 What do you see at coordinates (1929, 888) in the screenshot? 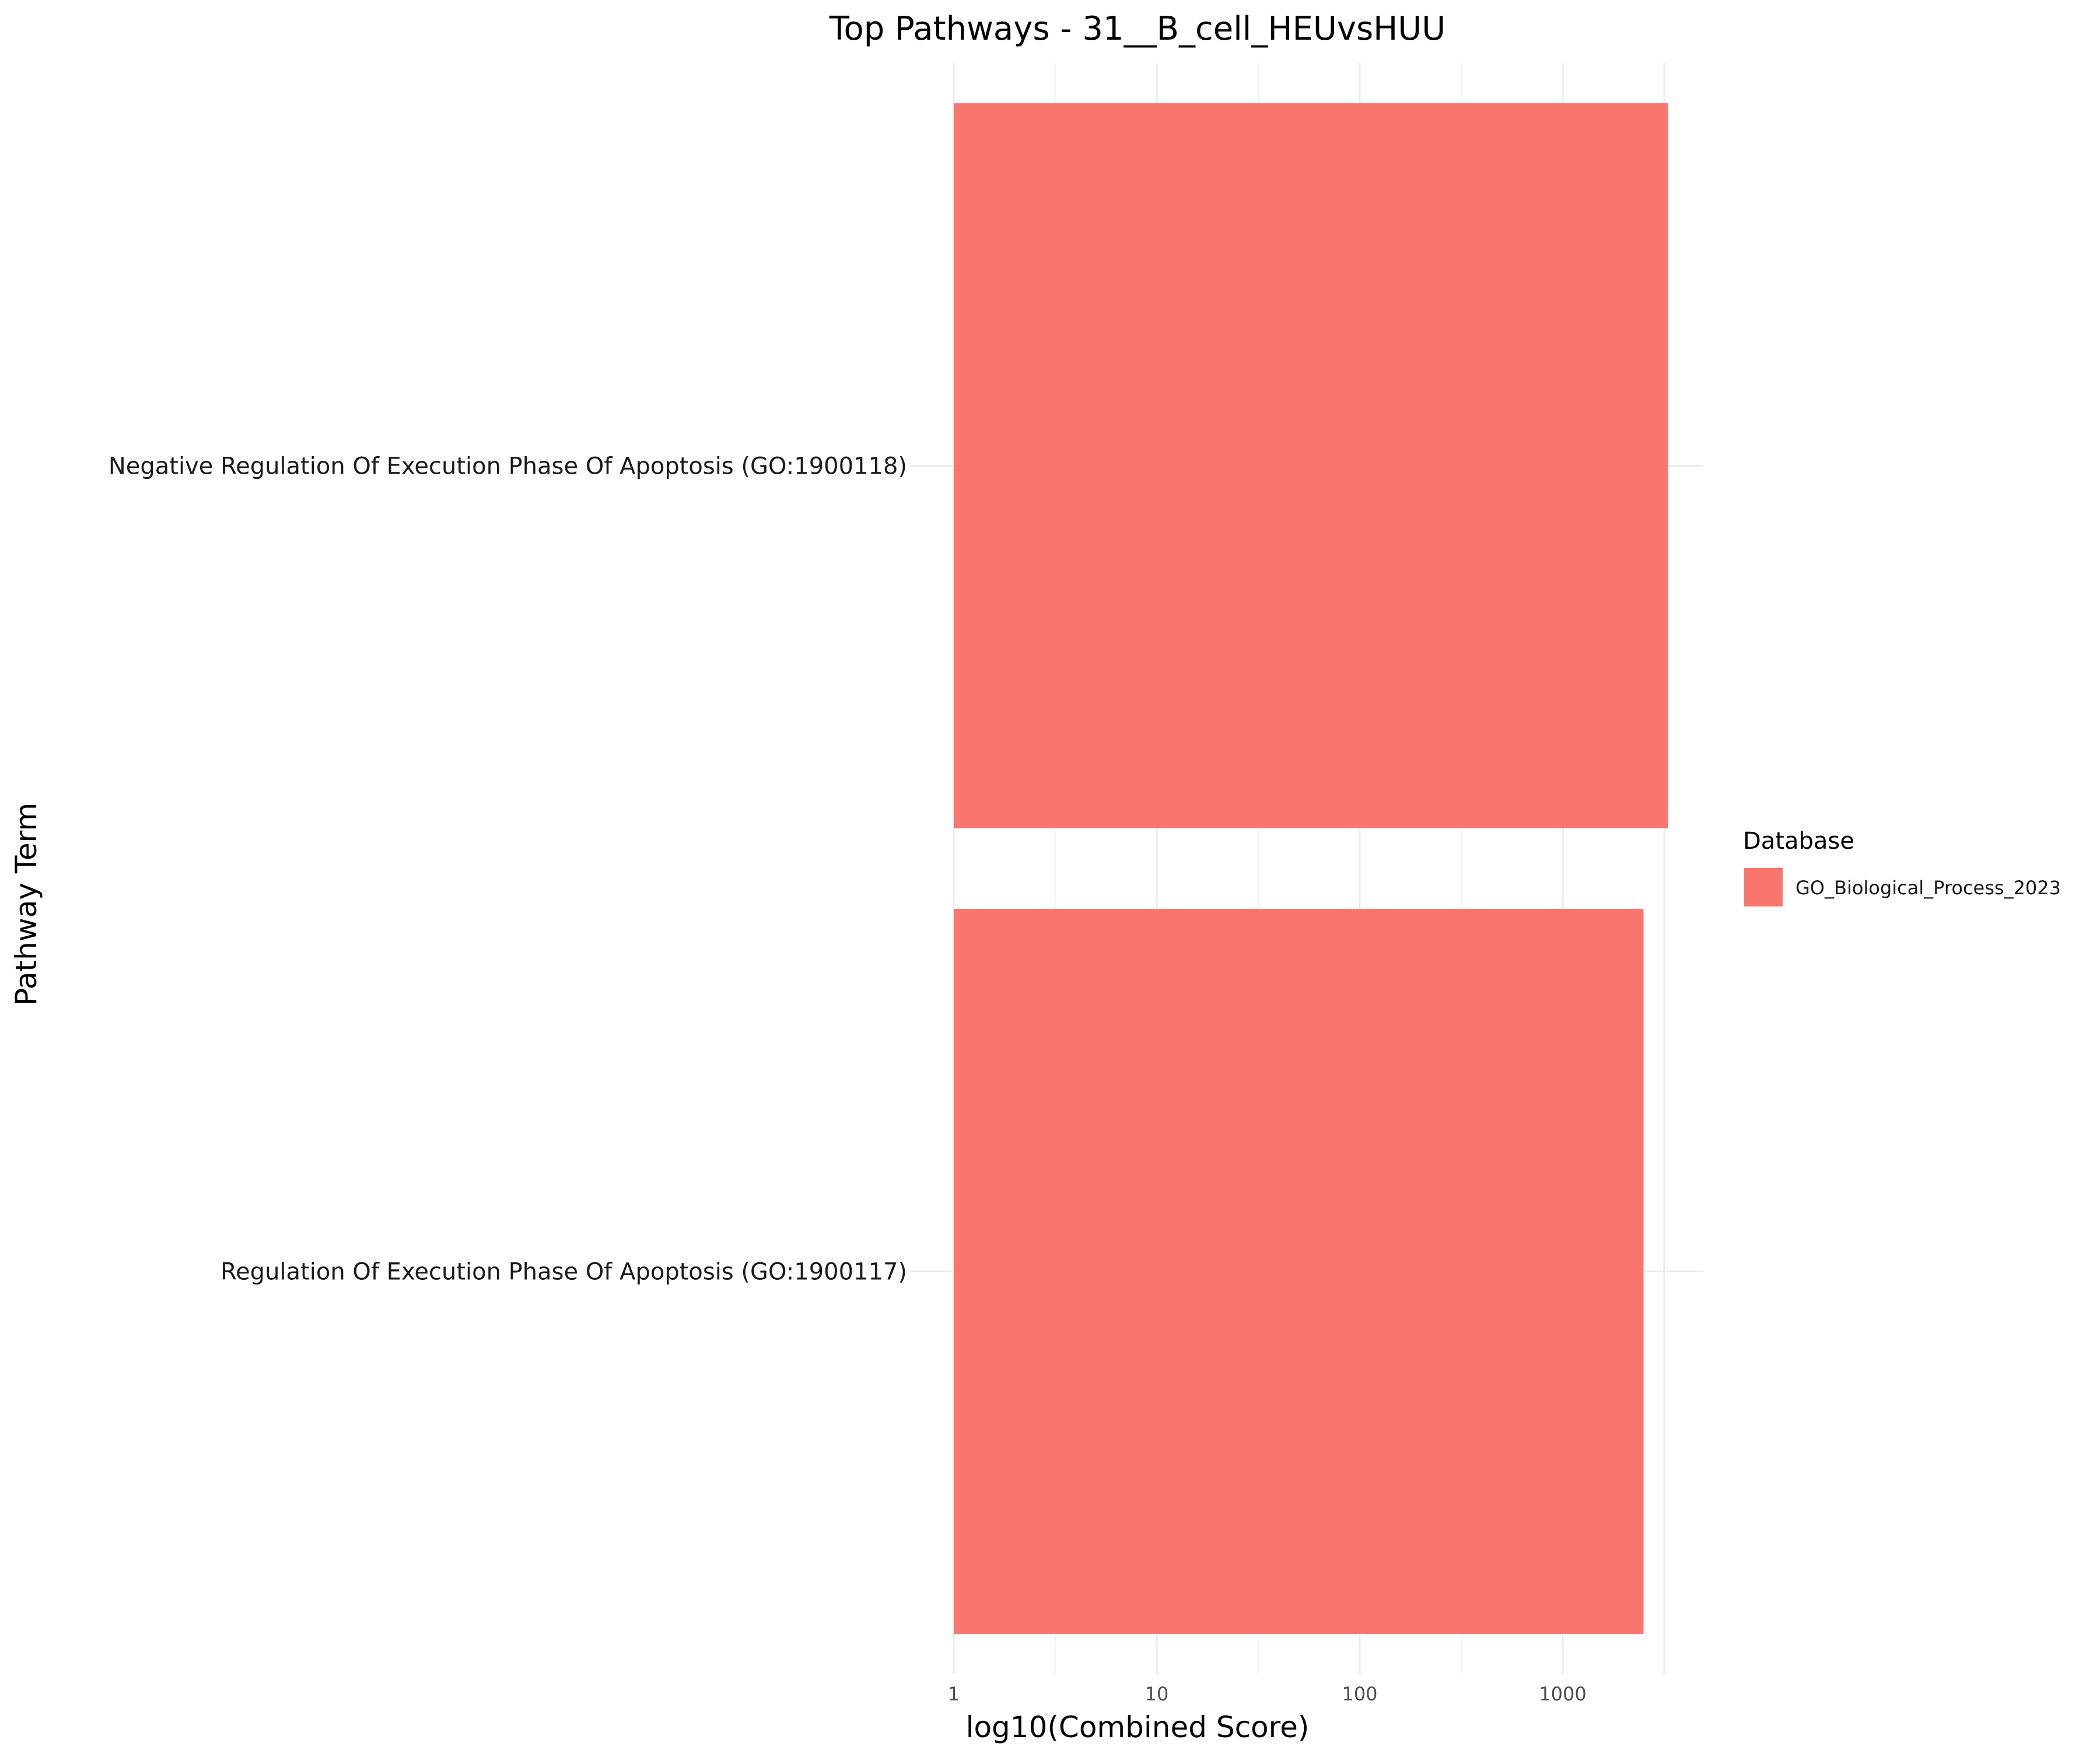
I see `legend-label: GO_Biological_Process_2023` at bounding box center [1929, 888].